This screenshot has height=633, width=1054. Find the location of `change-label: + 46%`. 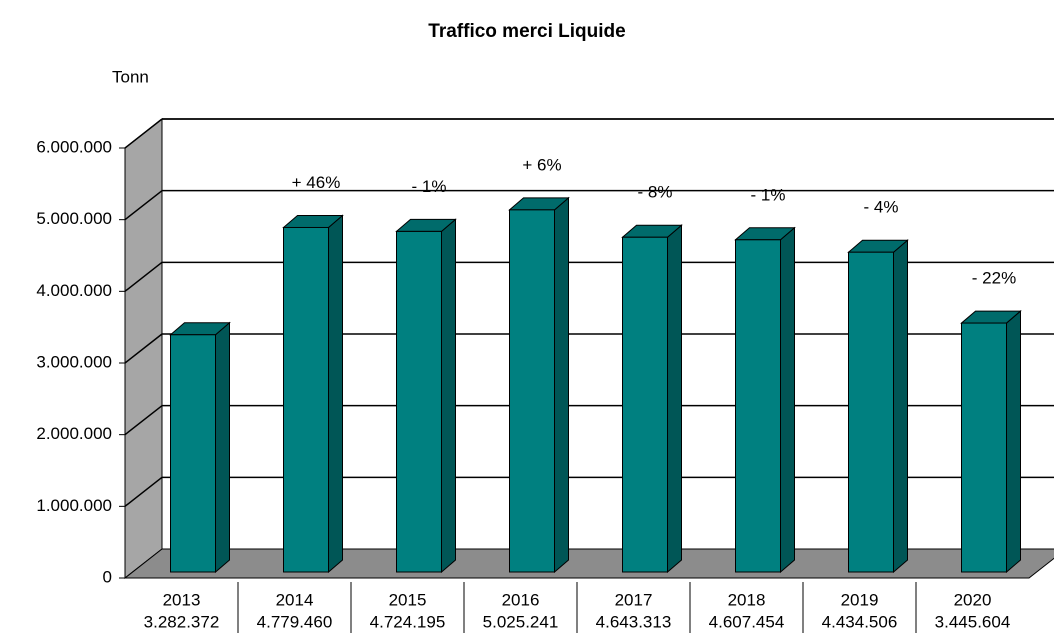

change-label: + 46% is located at coordinates (316, 182).